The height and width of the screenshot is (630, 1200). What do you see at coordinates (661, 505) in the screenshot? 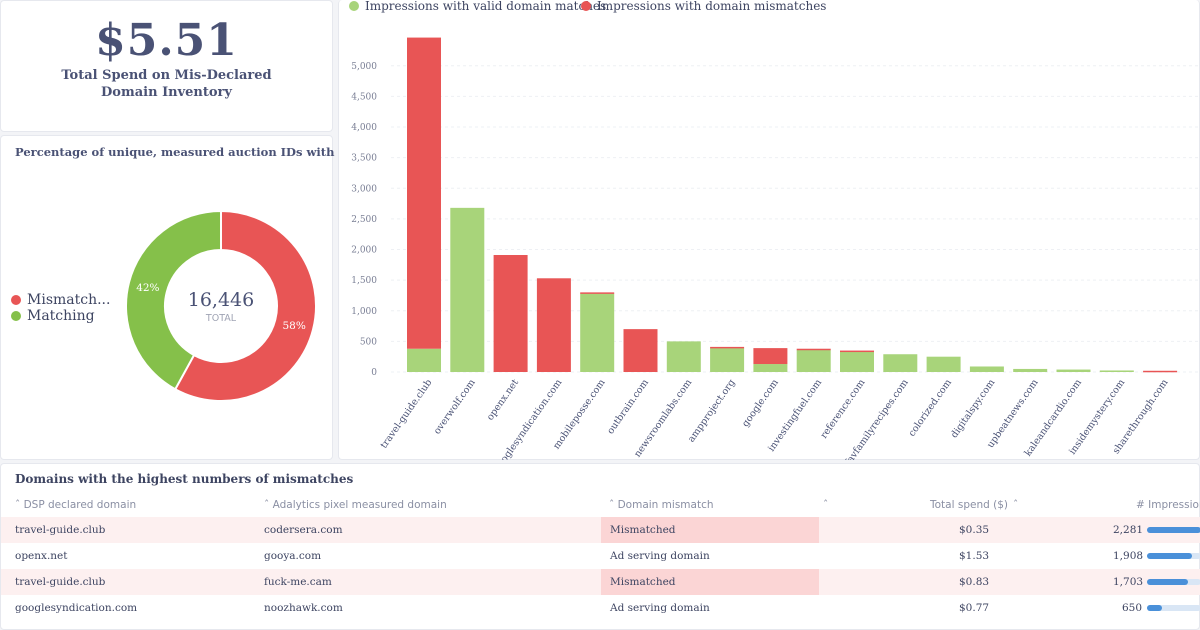
I see `column-header-mismatch: ˆ Domain mismatch` at bounding box center [661, 505].